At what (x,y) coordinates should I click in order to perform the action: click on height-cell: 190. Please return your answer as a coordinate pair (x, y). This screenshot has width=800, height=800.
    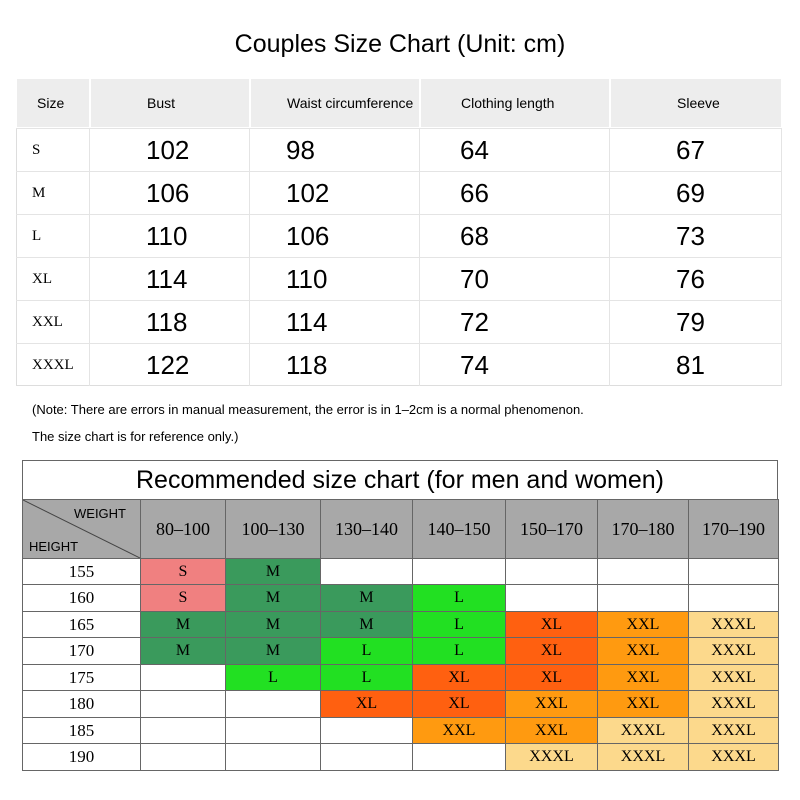
    Looking at the image, I should click on (81, 757).